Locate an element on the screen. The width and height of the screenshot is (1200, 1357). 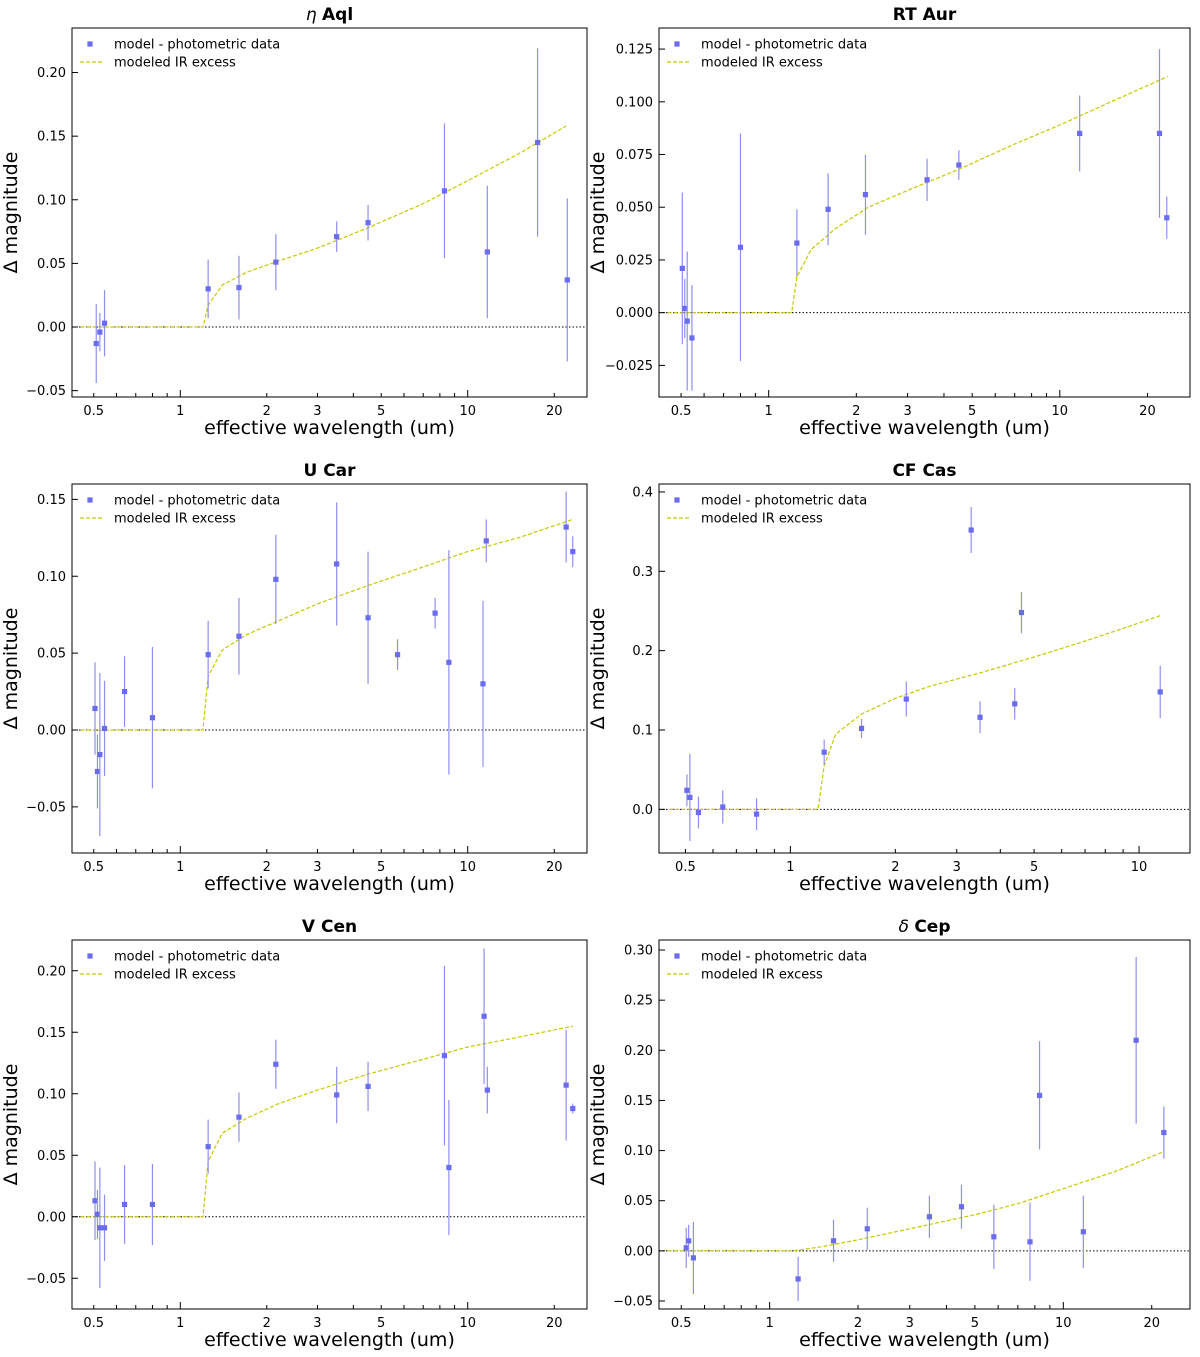
y-tick-label: 0.4 is located at coordinates (642, 492).